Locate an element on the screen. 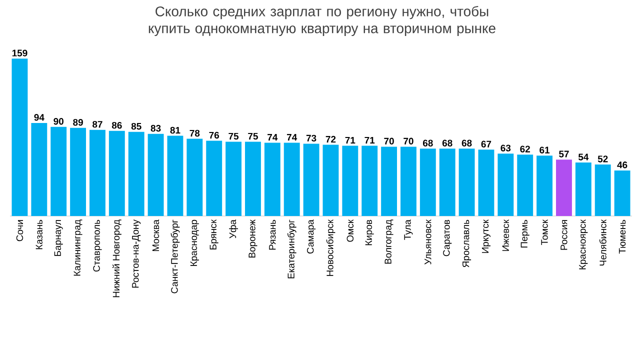 This screenshot has width=644, height=338. data-label: 86 is located at coordinates (117, 125).